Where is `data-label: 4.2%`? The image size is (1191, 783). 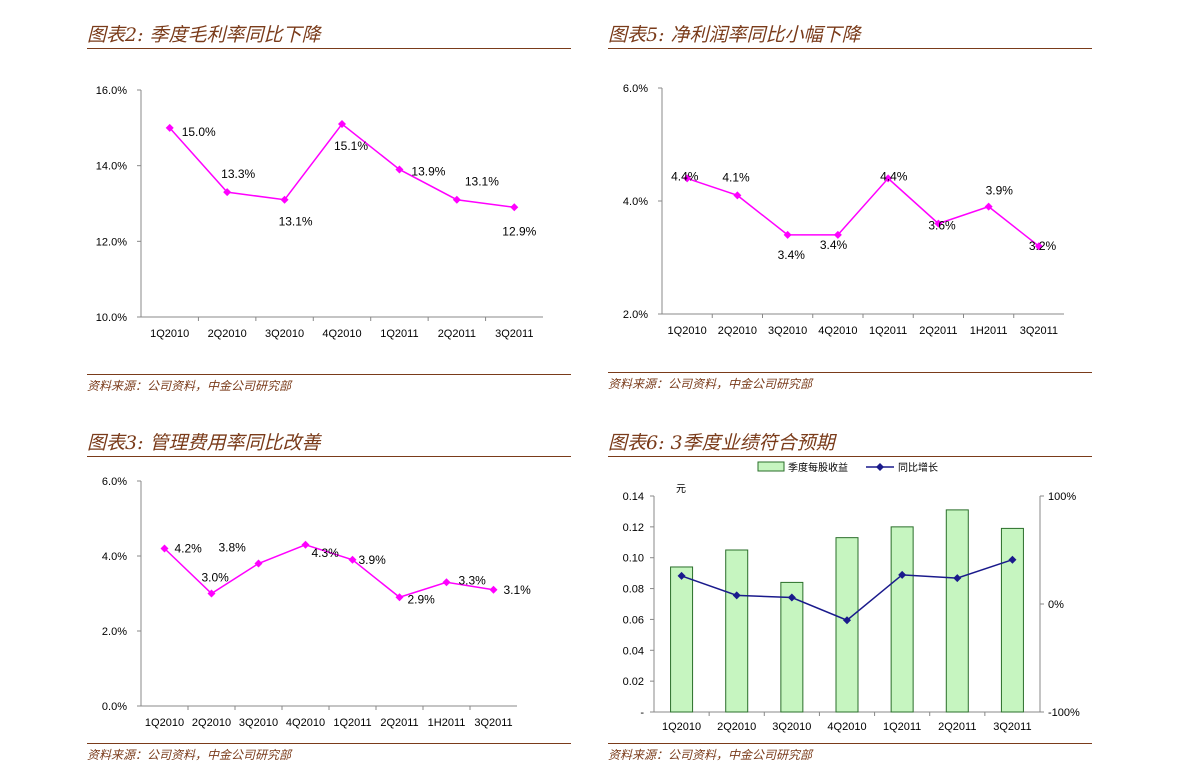
data-label: 4.2% is located at coordinates (189, 549).